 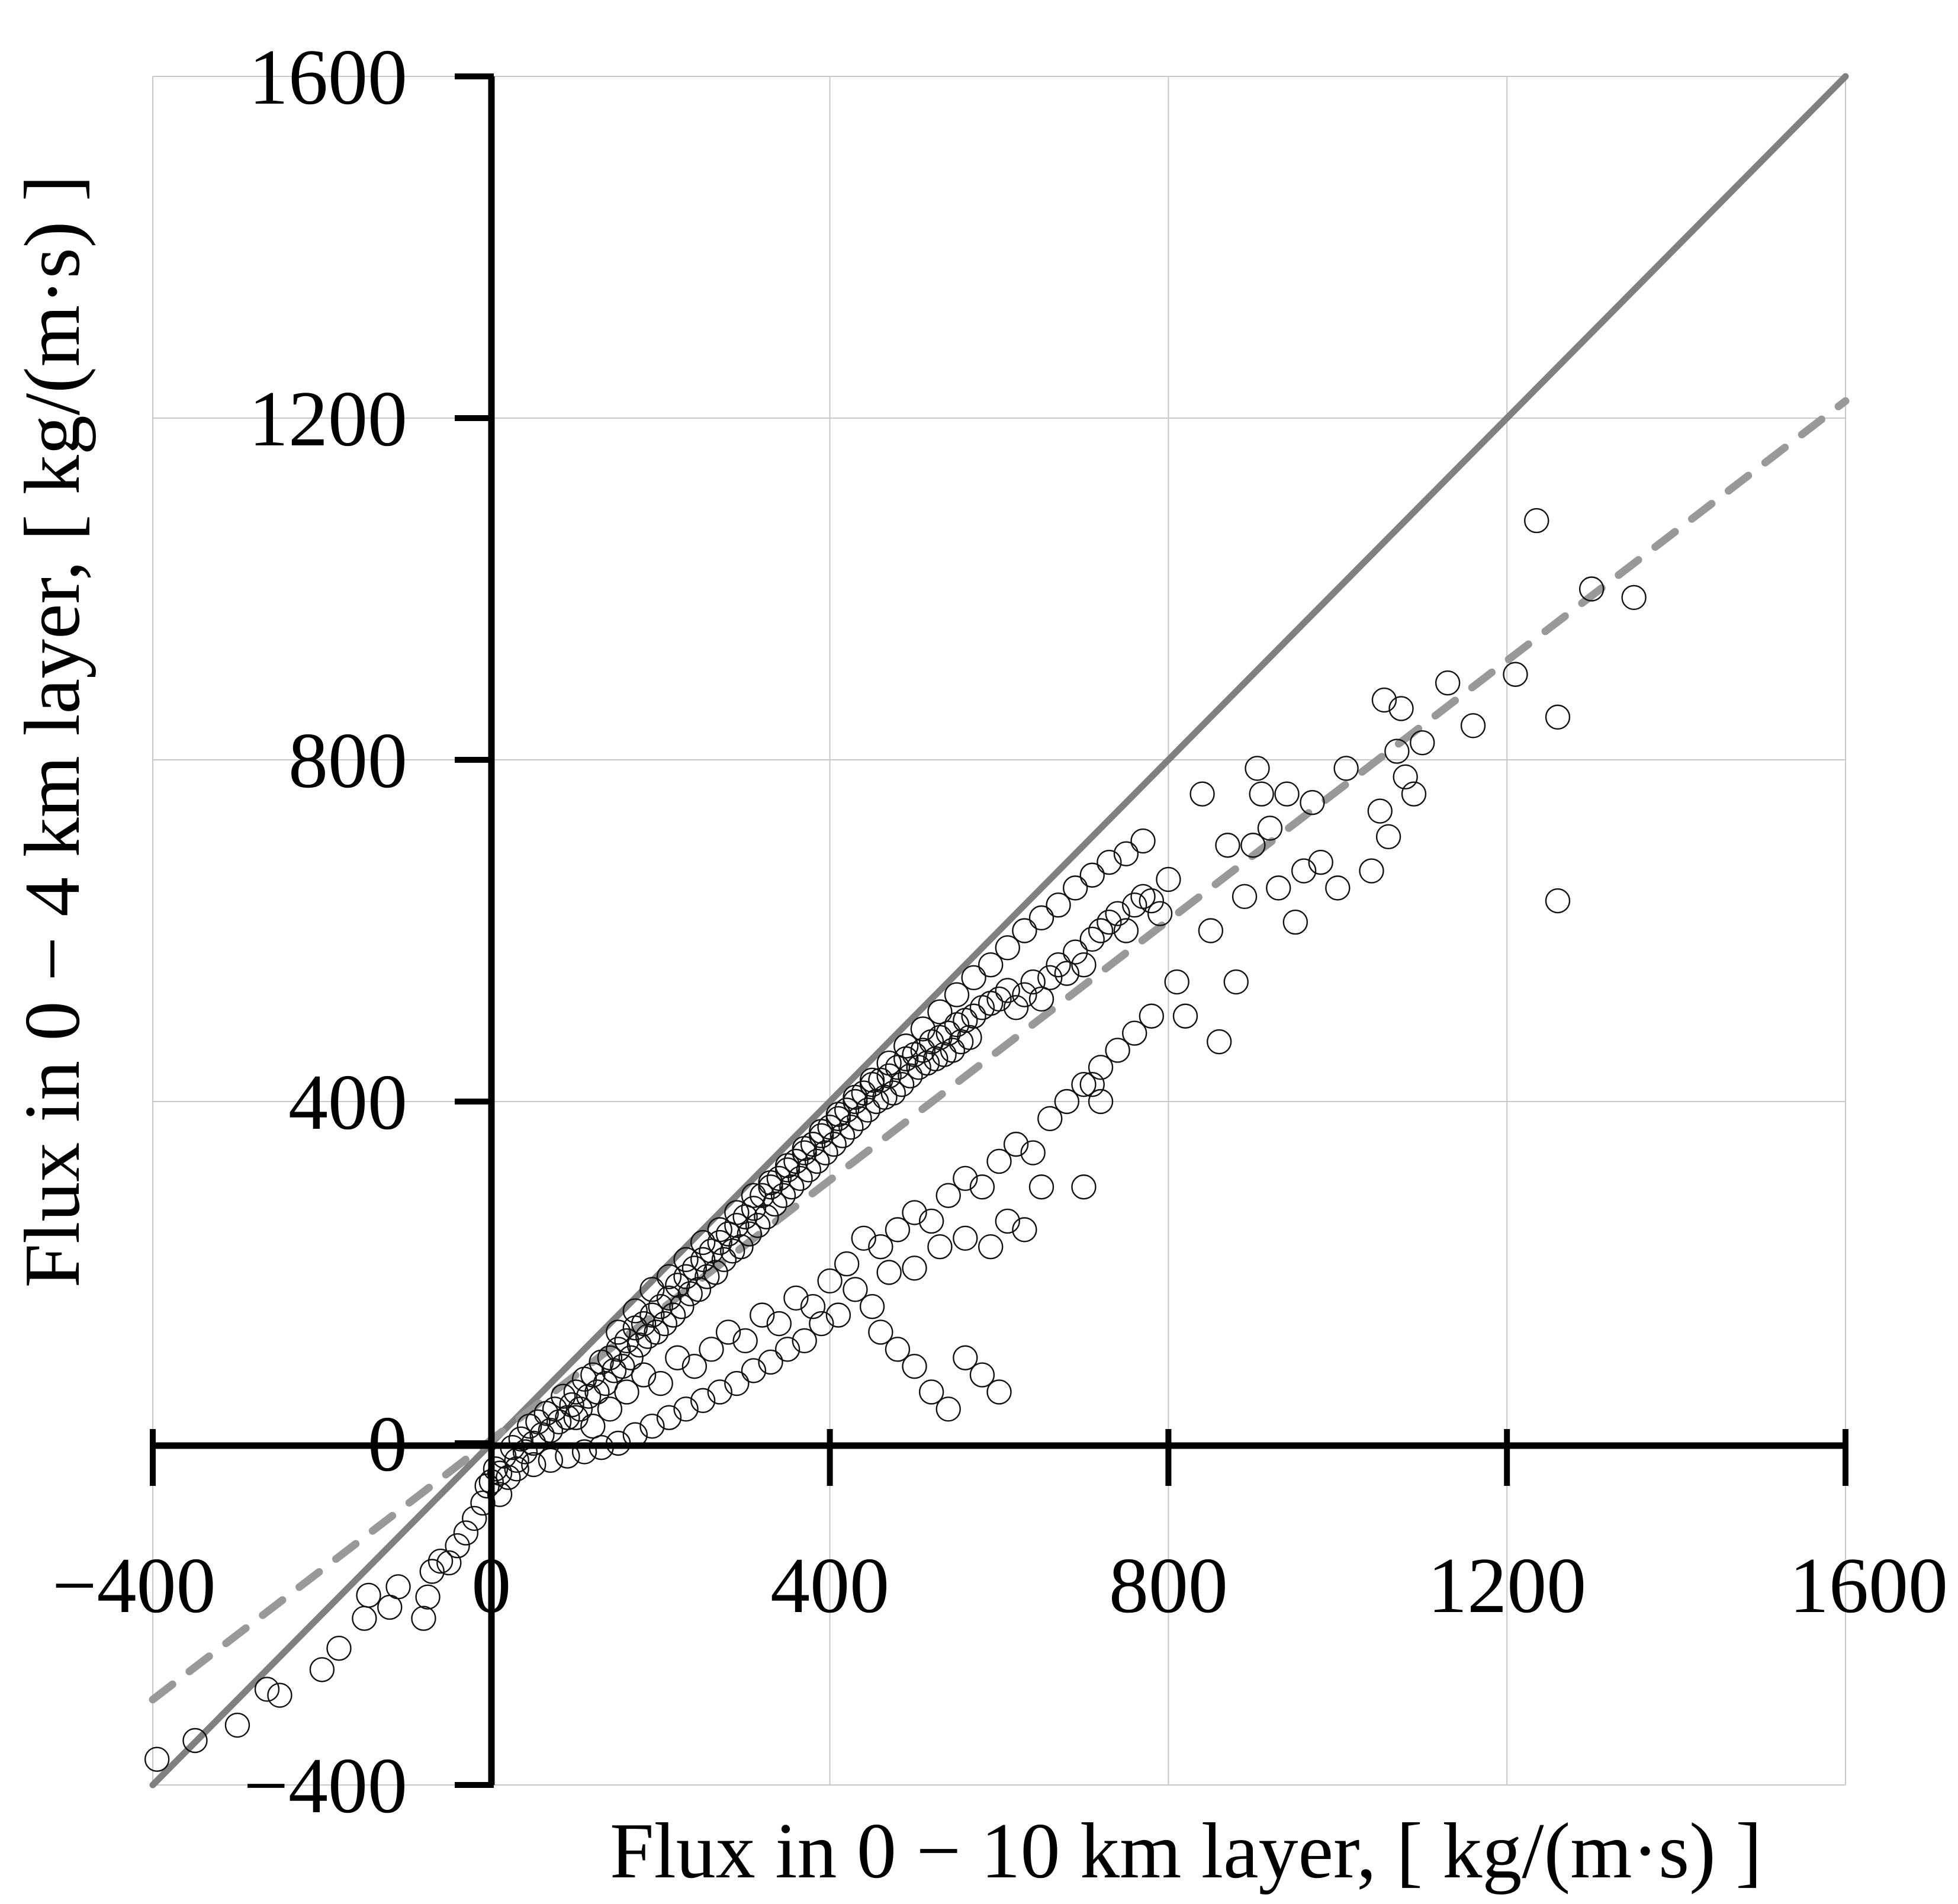 What do you see at coordinates (325, 1785) in the screenshot?
I see `y-tick-label: −400` at bounding box center [325, 1785].